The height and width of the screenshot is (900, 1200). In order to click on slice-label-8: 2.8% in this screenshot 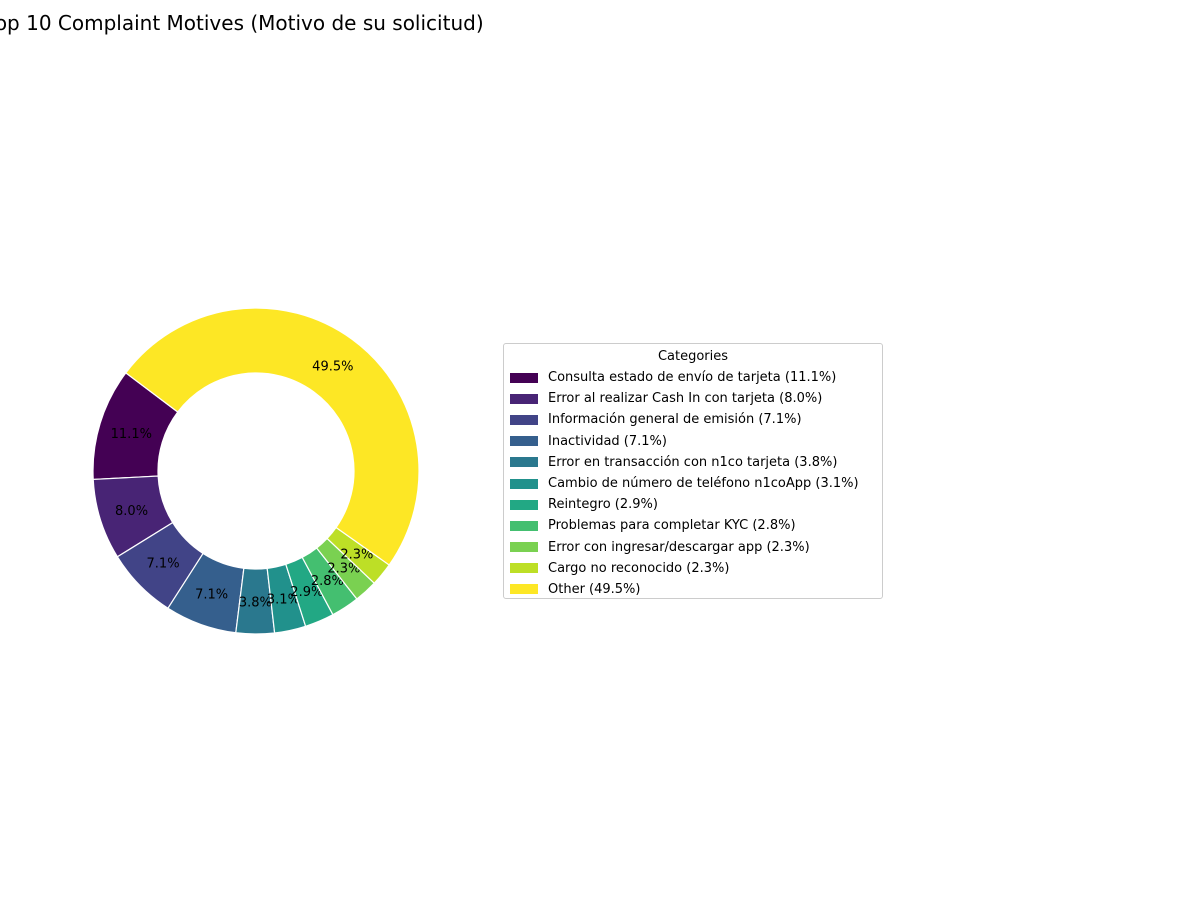, I will do `click(327, 581)`.